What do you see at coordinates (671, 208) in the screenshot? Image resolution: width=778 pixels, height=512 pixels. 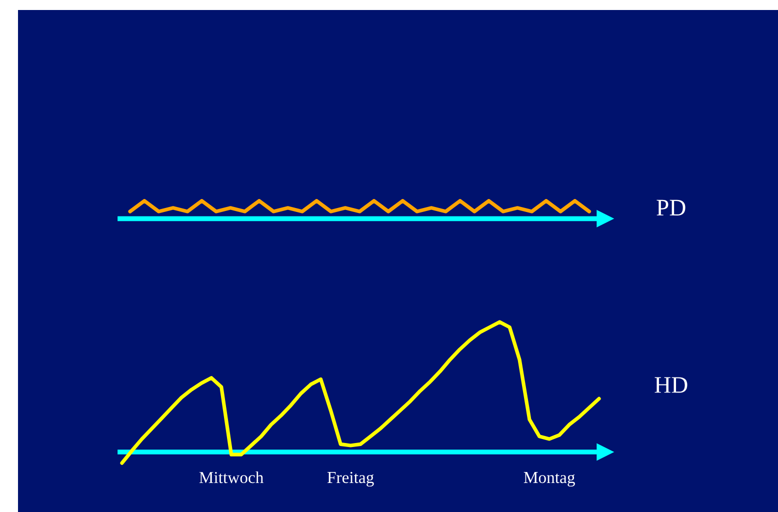 I see `text: PD` at bounding box center [671, 208].